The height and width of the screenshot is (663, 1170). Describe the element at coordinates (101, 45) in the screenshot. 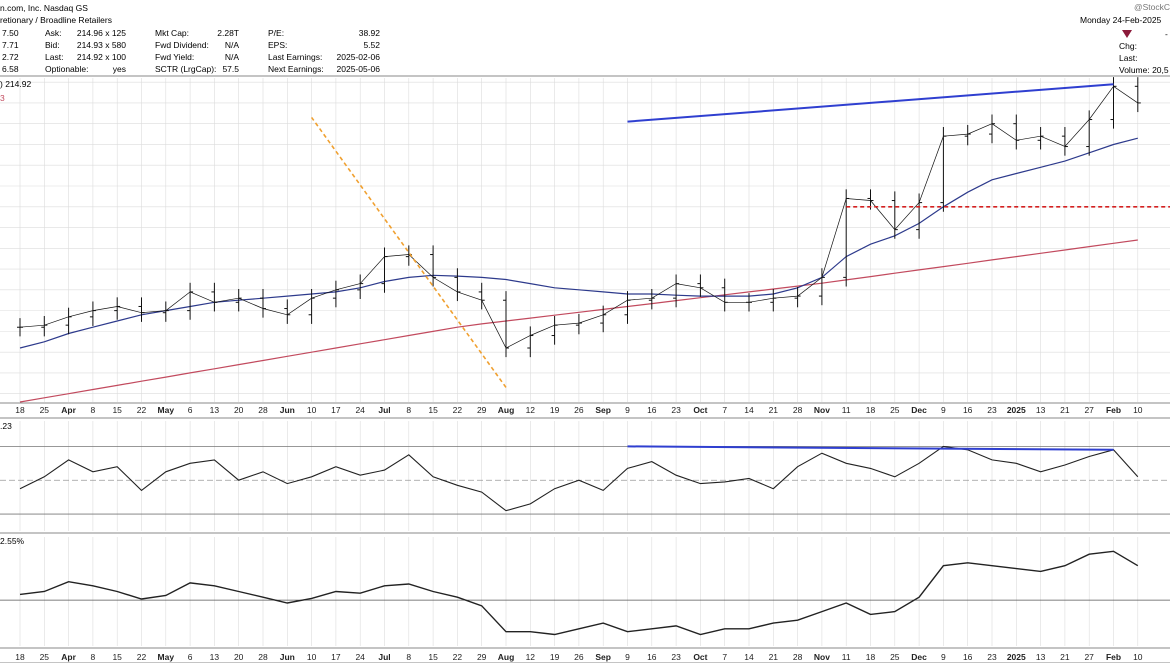

I see `bid-value: 214.93 x 580` at that location.